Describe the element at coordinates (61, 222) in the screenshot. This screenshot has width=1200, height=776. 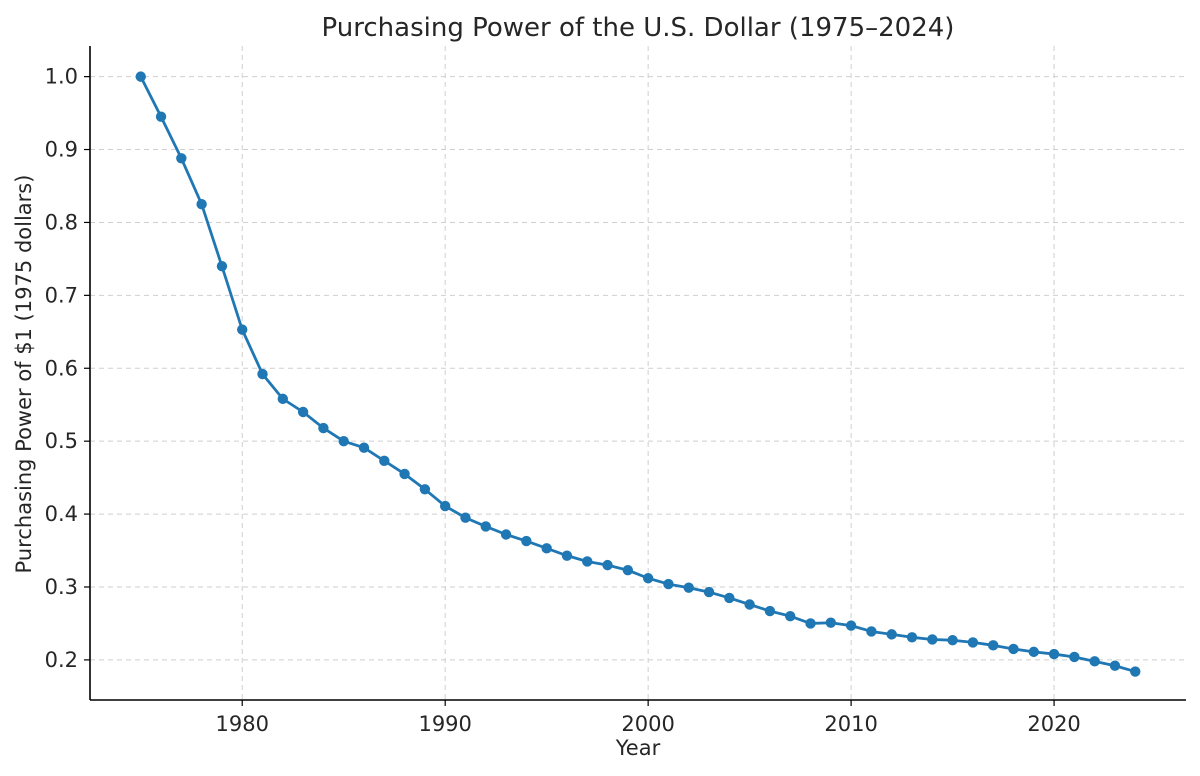
I see `y-tick-label: 0.8` at that location.